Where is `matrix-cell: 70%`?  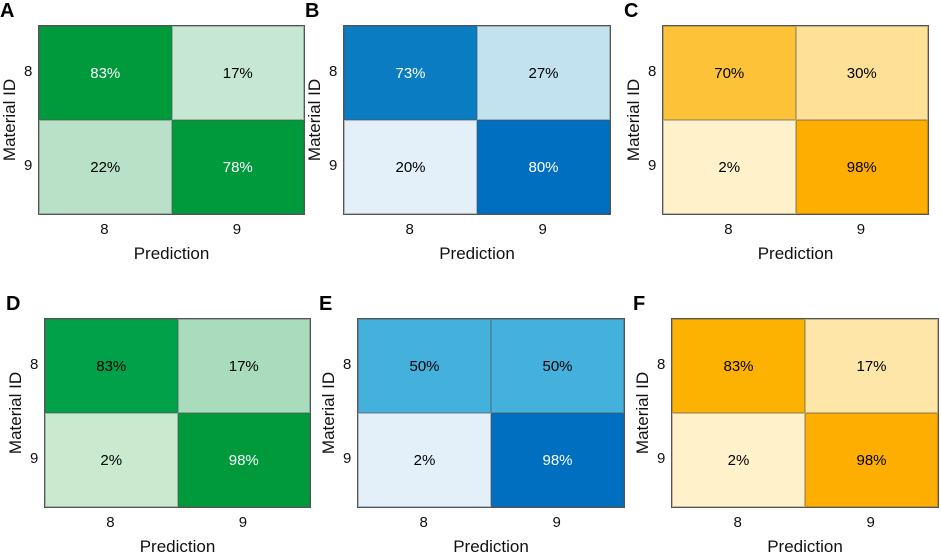
matrix-cell: 70% is located at coordinates (729, 73).